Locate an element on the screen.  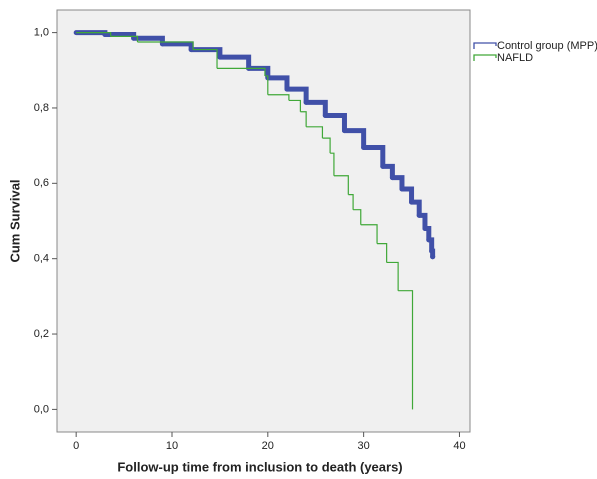
x-tick-label: 0 is located at coordinates (76, 446).